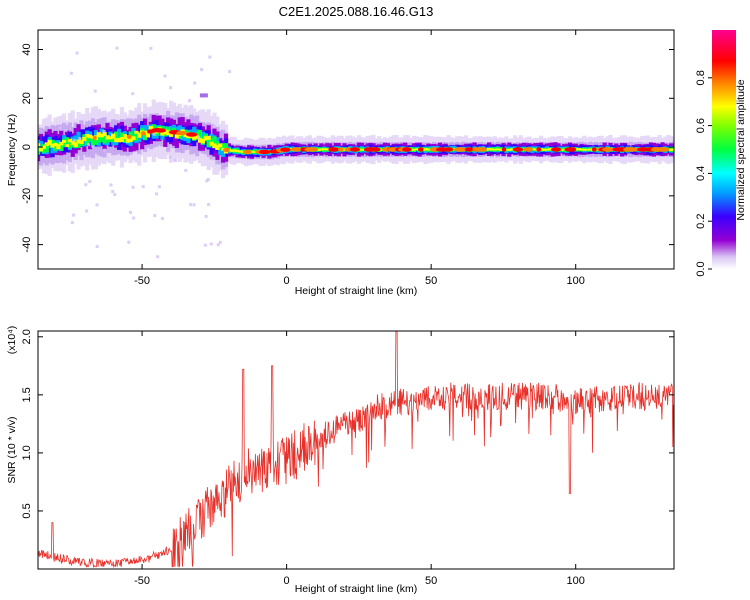 The height and width of the screenshot is (600, 750). I want to click on colorbar-tick-label: 0.8, so click(701, 77).